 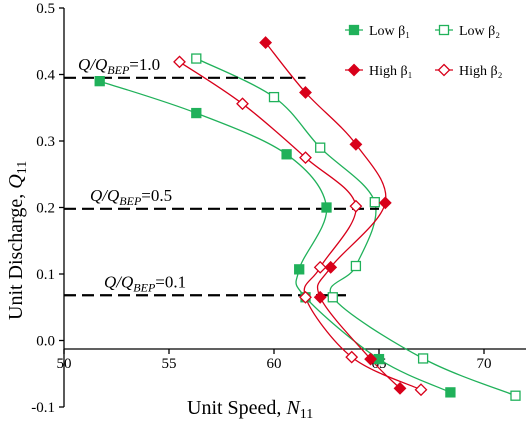 I want to click on legend-label: High β₁, so click(x=391, y=71).